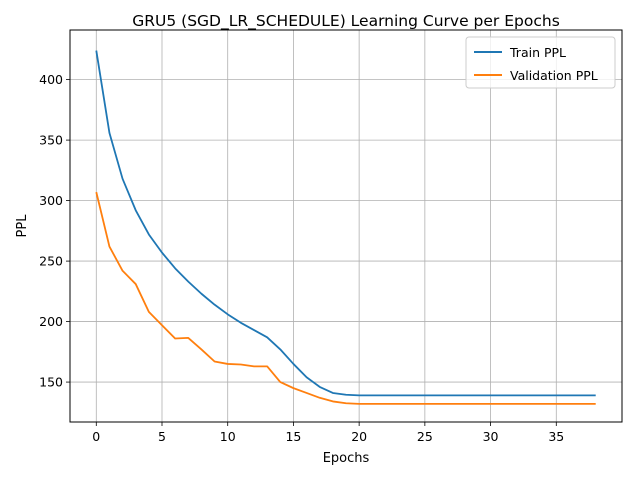 This screenshot has height=480, width=640. Describe the element at coordinates (96, 436) in the screenshot. I see `x-tick-label: 0` at that location.